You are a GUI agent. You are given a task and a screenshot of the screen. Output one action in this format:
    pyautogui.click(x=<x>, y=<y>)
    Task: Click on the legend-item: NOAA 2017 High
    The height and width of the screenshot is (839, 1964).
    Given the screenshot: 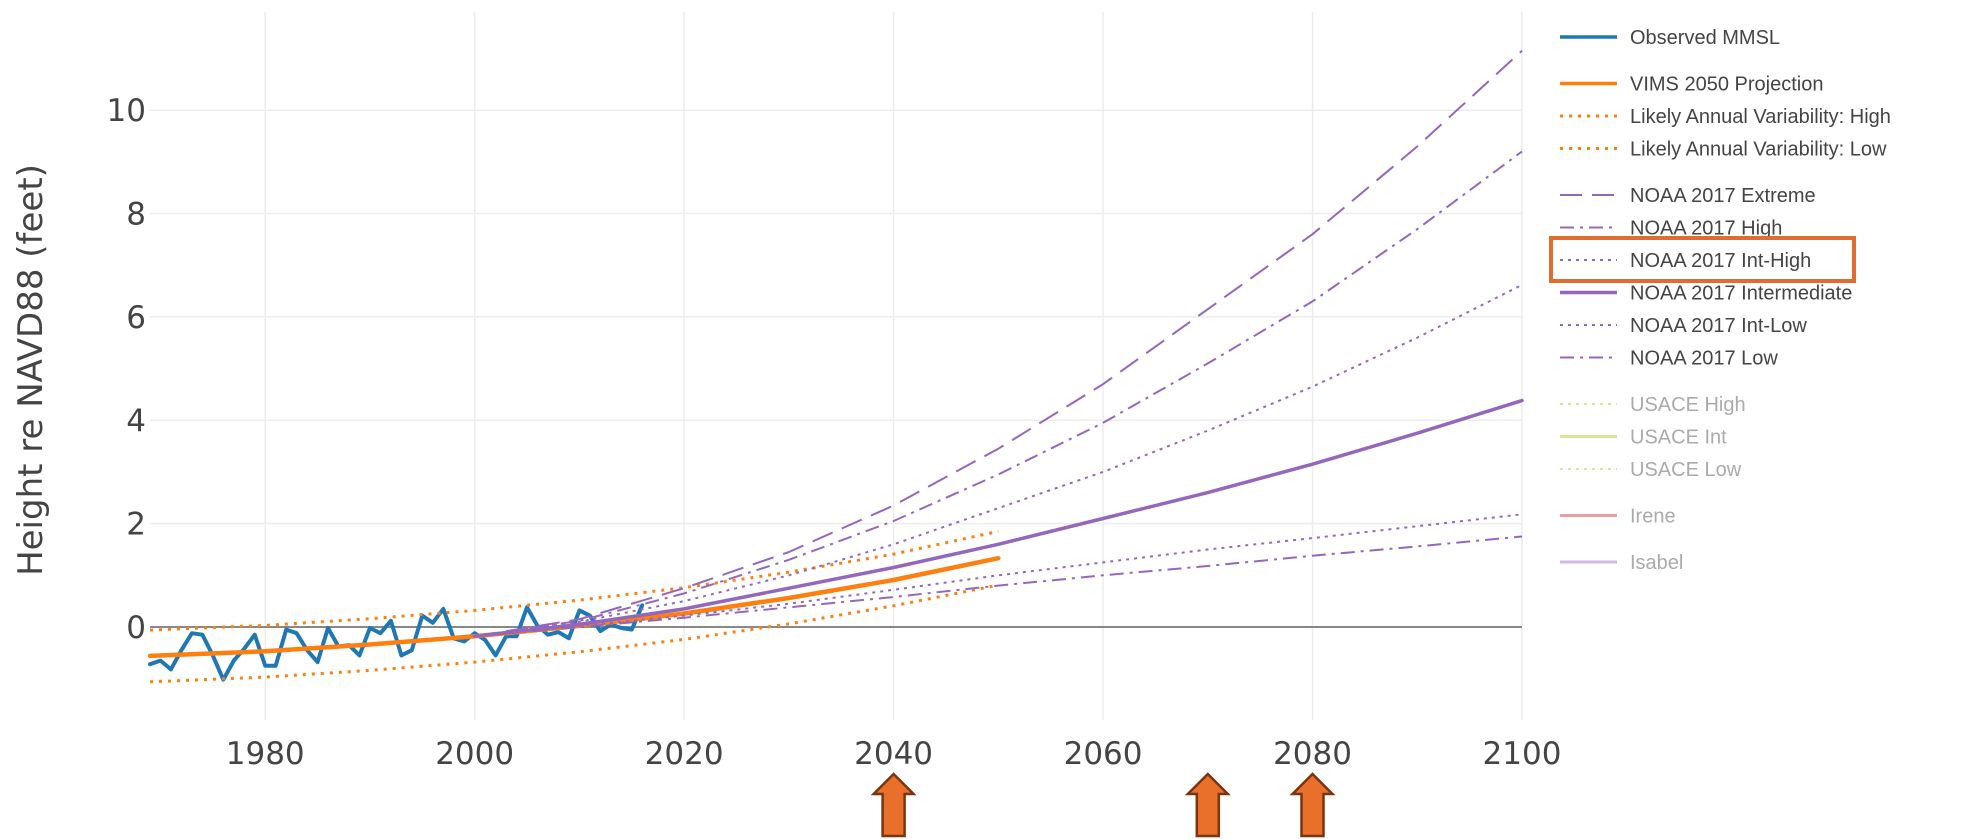 What is the action you would take?
    pyautogui.click(x=1671, y=229)
    